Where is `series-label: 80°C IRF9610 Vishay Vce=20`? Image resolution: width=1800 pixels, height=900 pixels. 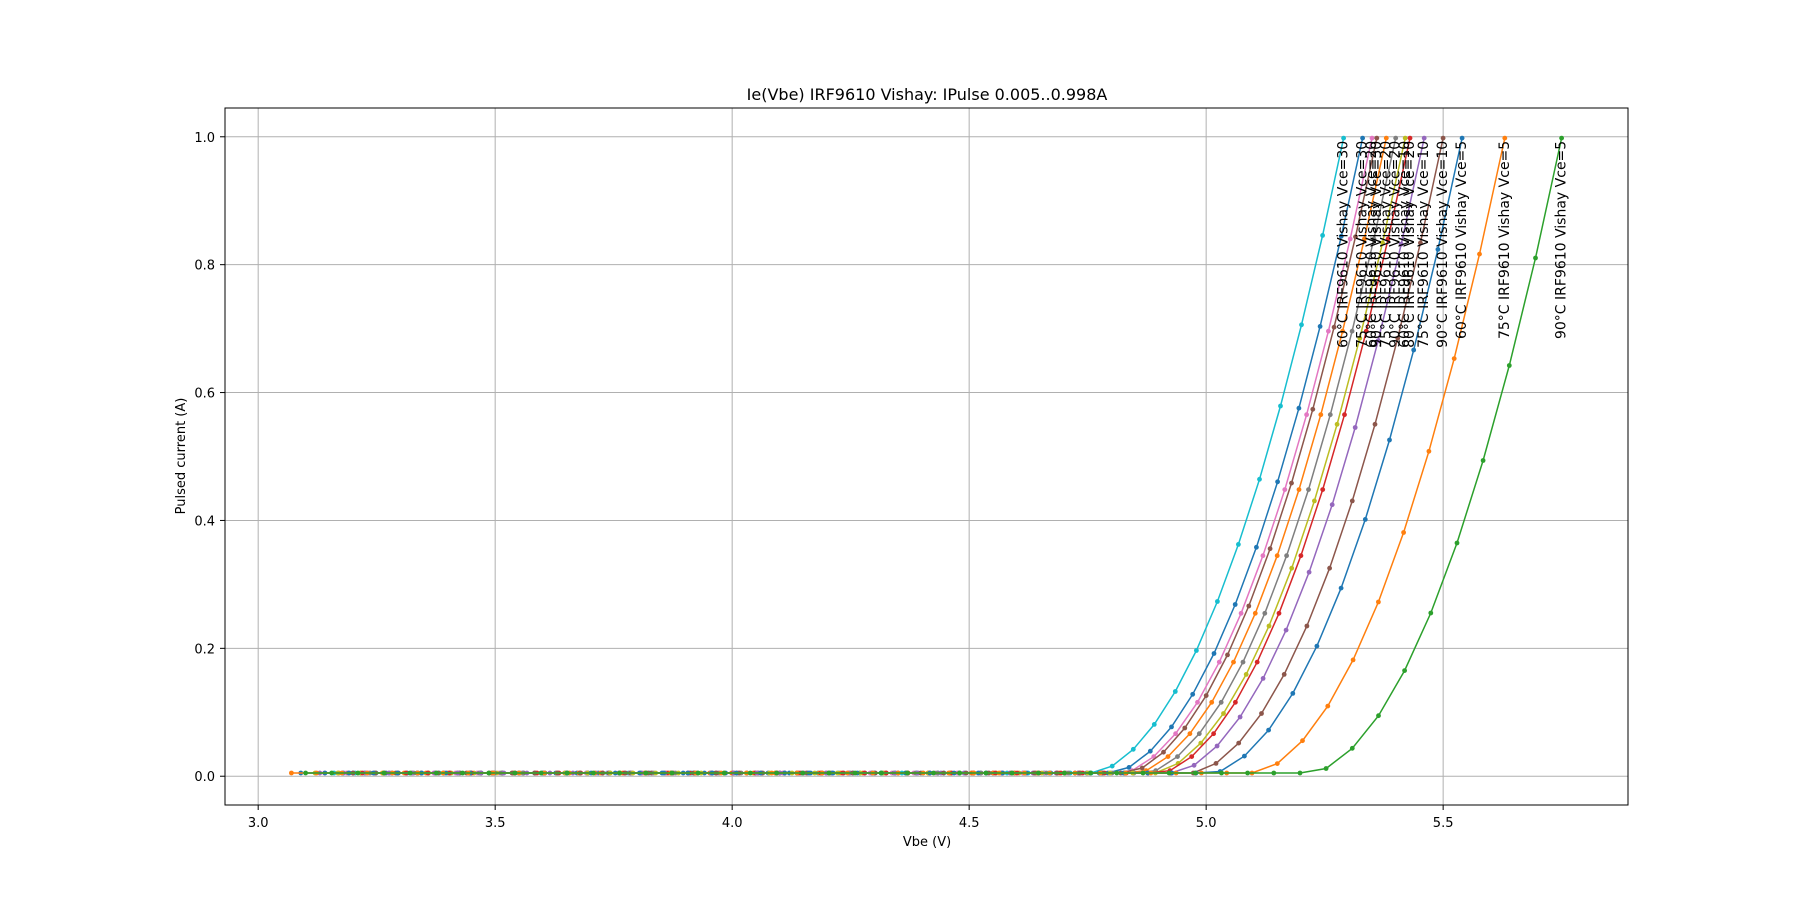
series-label: 80°C IRF9610 Vishay Vce=20 is located at coordinates (1410, 244).